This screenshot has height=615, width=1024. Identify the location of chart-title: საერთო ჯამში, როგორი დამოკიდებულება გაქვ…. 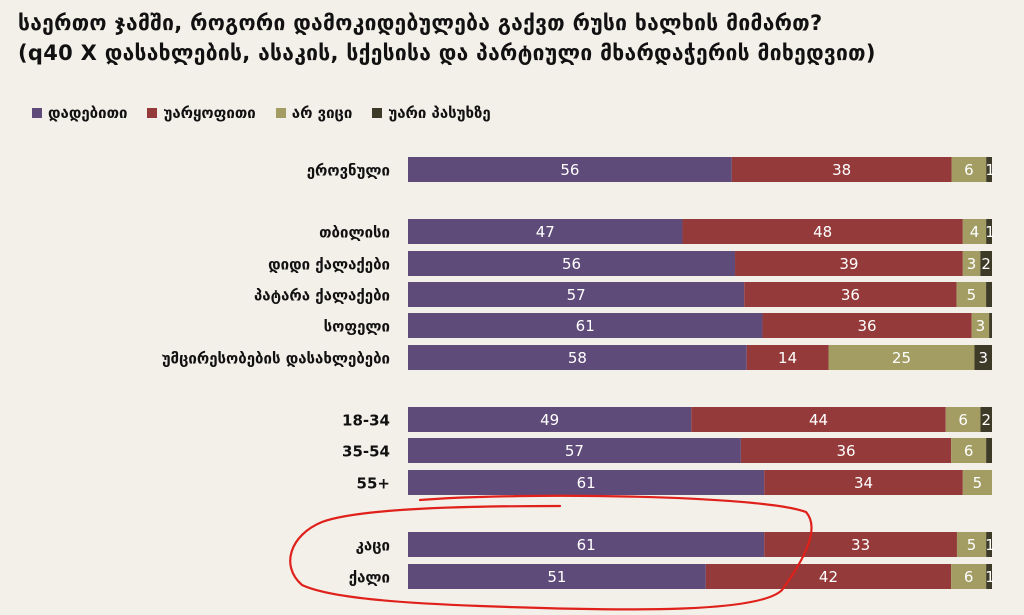
(447, 38).